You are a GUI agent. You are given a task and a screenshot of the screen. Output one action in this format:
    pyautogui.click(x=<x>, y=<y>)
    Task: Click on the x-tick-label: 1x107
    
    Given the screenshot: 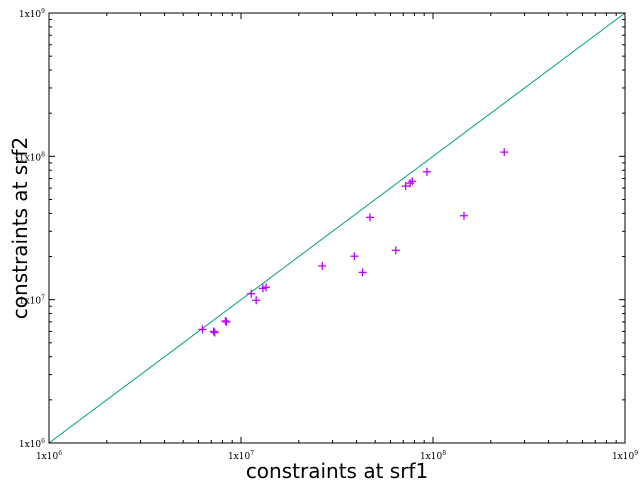 What is the action you would take?
    pyautogui.click(x=241, y=456)
    